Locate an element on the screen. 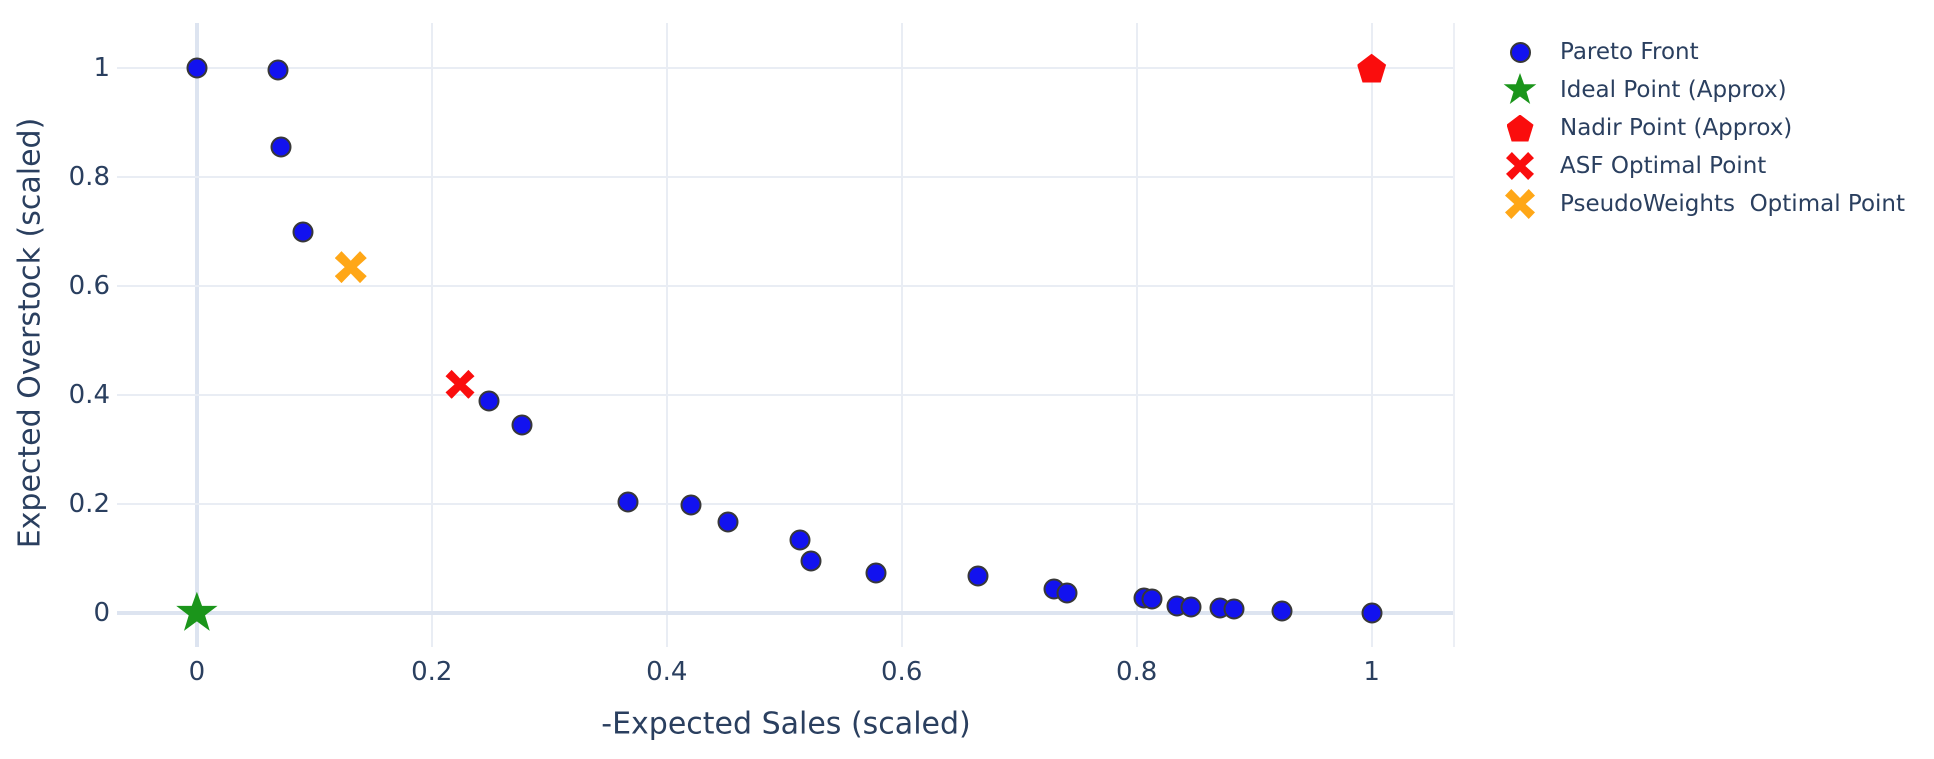  plot-right-edge is located at coordinates (1454, 335).